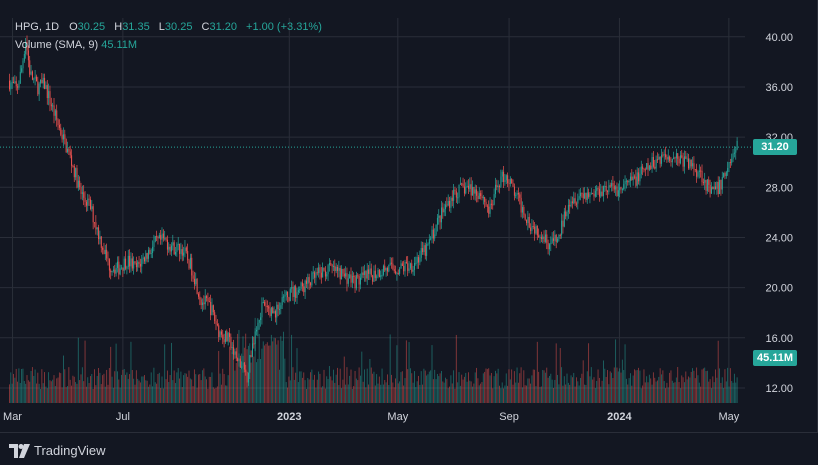  Describe the element at coordinates (779, 238) in the screenshot. I see `y-tick-label: 24.00` at that location.